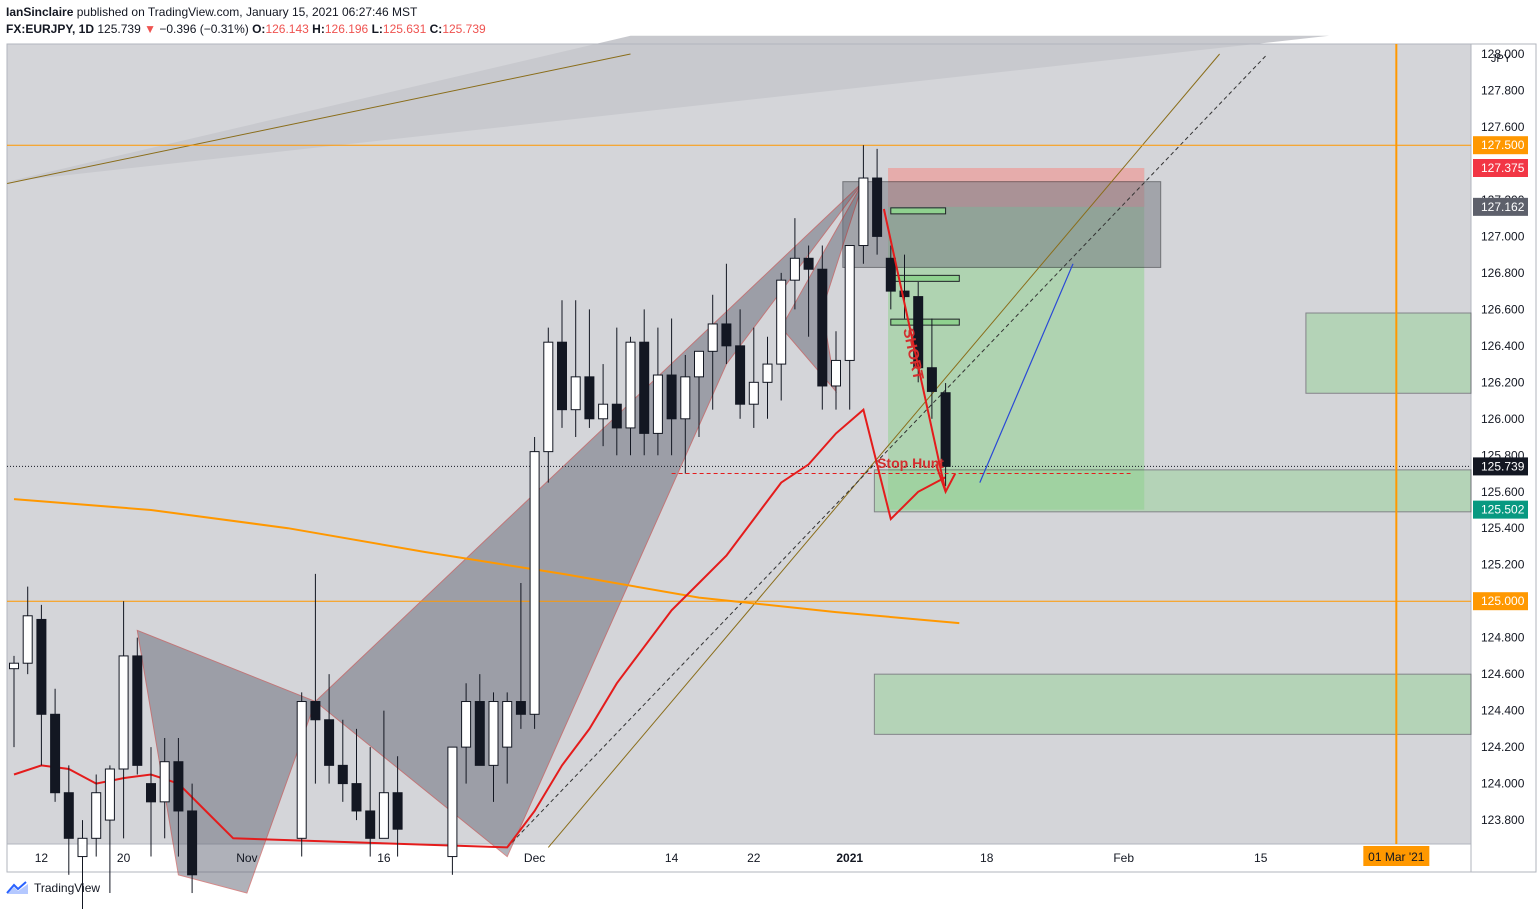 The height and width of the screenshot is (909, 1538). What do you see at coordinates (1503, 145) in the screenshot?
I see `price-badge-label: 127.500` at bounding box center [1503, 145].